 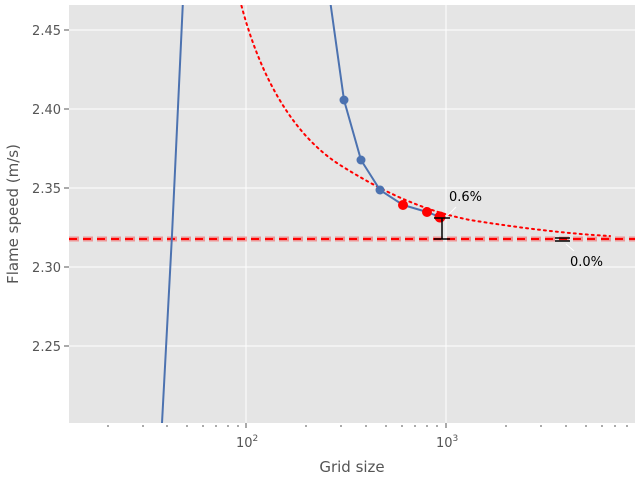 I want to click on y-tick-label: 2.35, so click(x=46, y=189).